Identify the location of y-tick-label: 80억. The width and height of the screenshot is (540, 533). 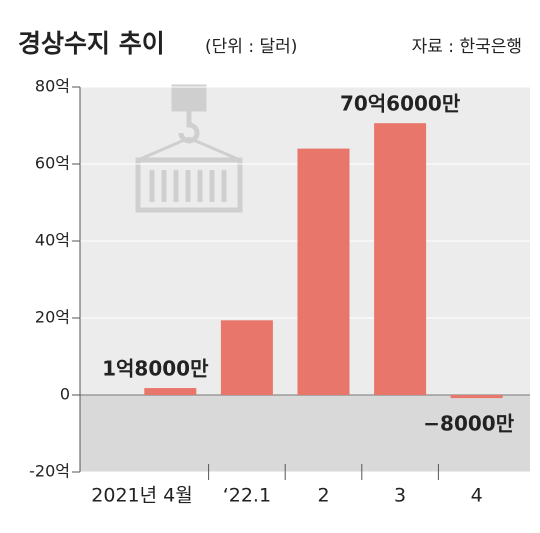
(52, 86).